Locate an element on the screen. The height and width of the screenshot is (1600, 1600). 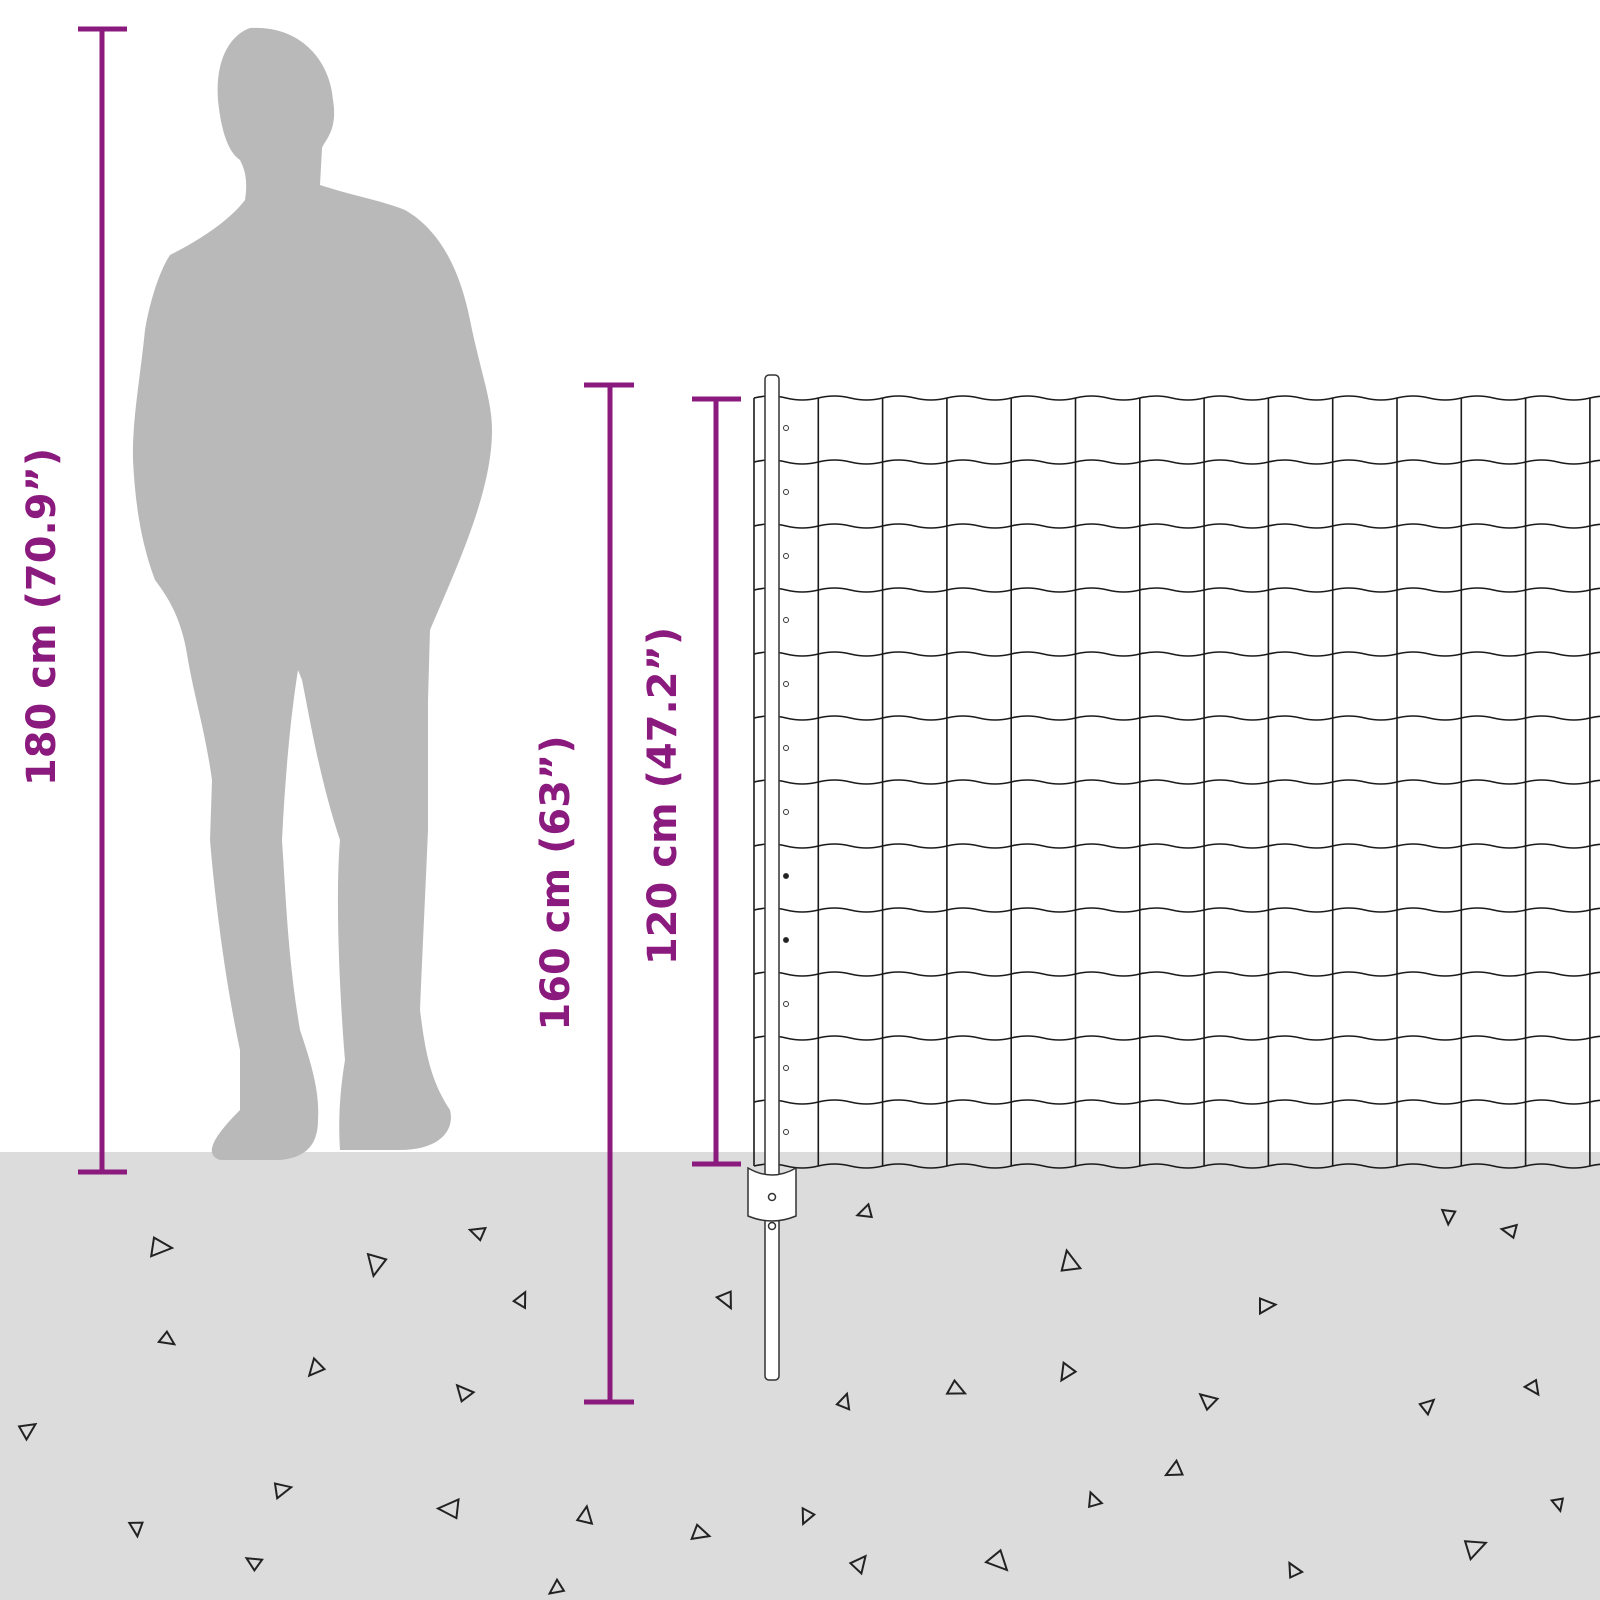
post-anchor-plate is located at coordinates (772, 1194).